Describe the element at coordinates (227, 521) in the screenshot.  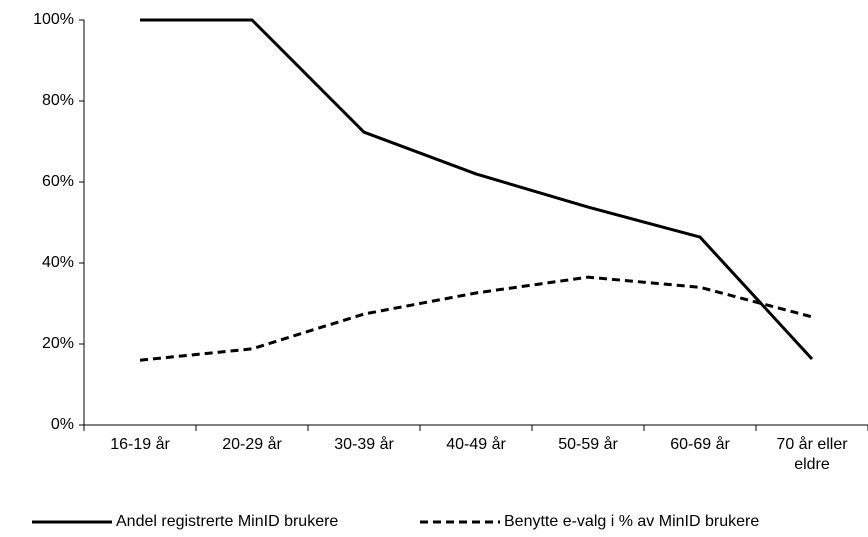
I see `legend-label: Andel registrerte MinID brukere` at that location.